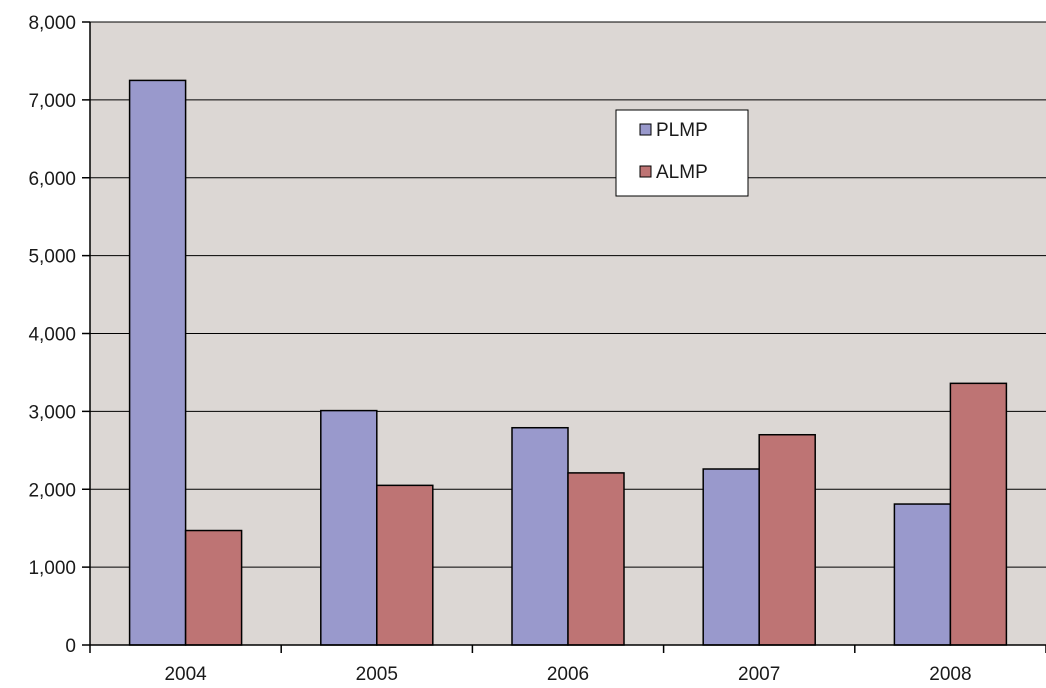  What do you see at coordinates (52, 335) in the screenshot?
I see `y-tick-label: 4,000` at bounding box center [52, 335].